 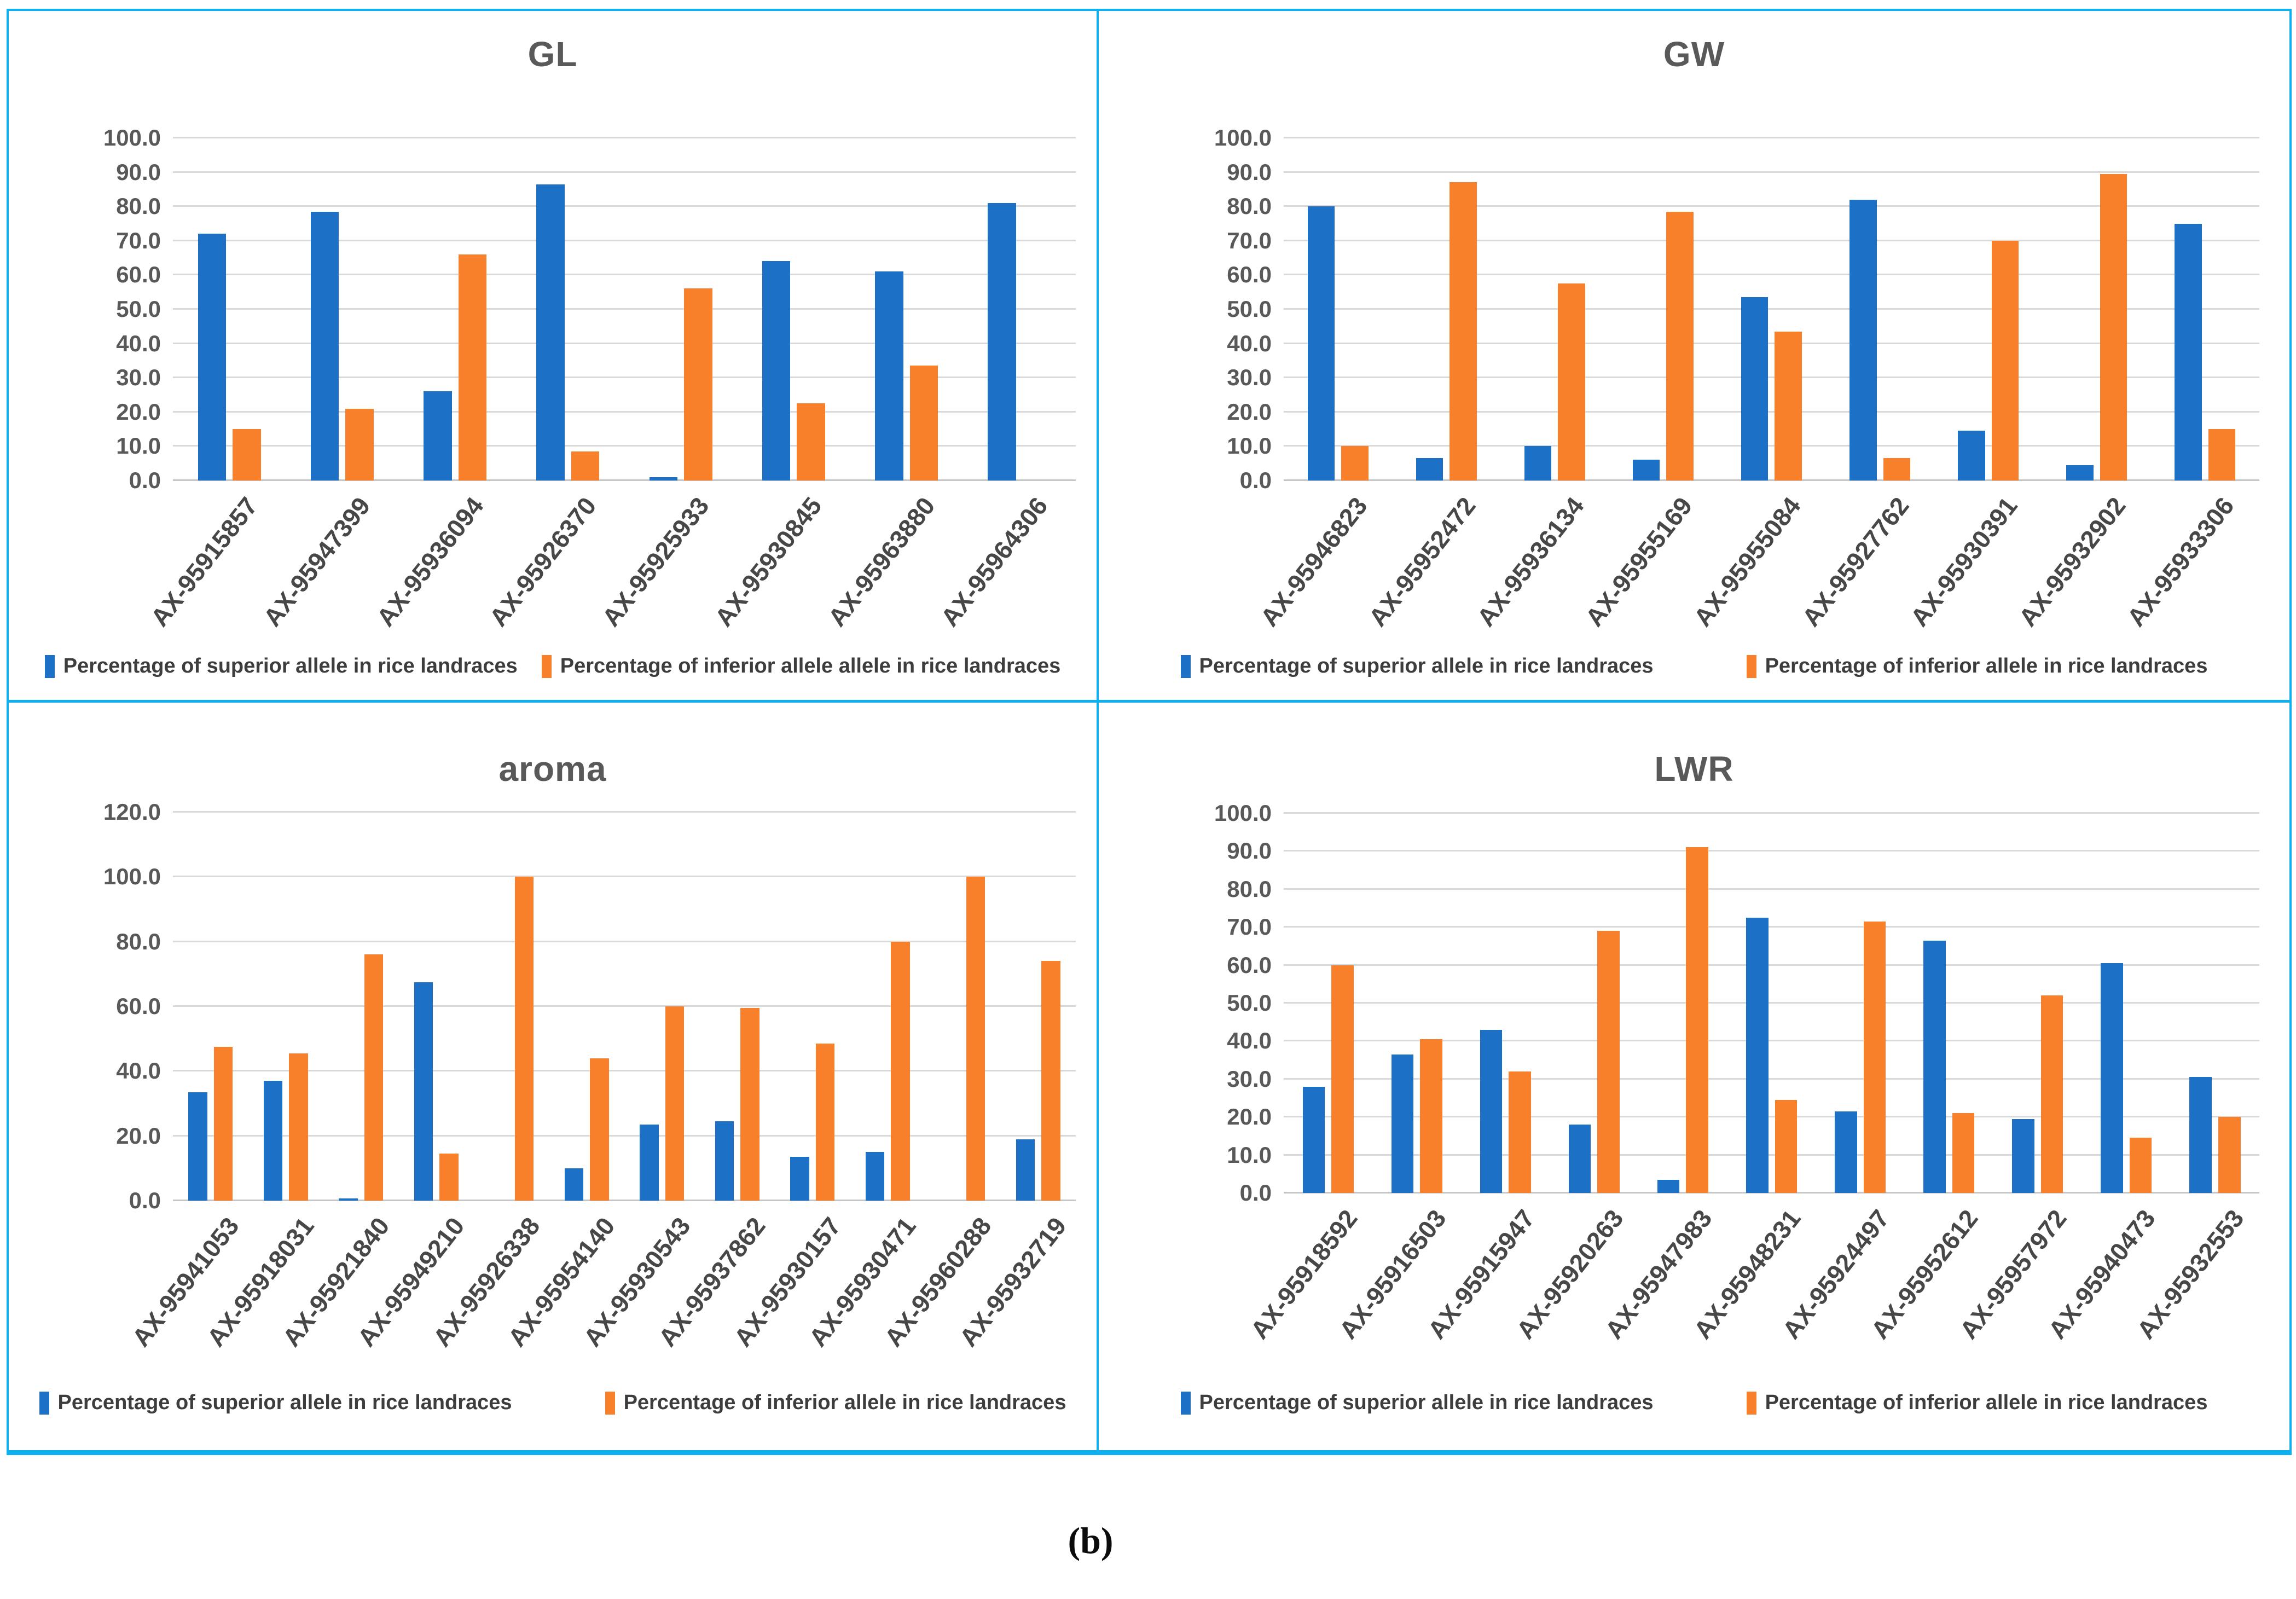 I want to click on x-tick-label: AX-95964306, so click(x=994, y=561).